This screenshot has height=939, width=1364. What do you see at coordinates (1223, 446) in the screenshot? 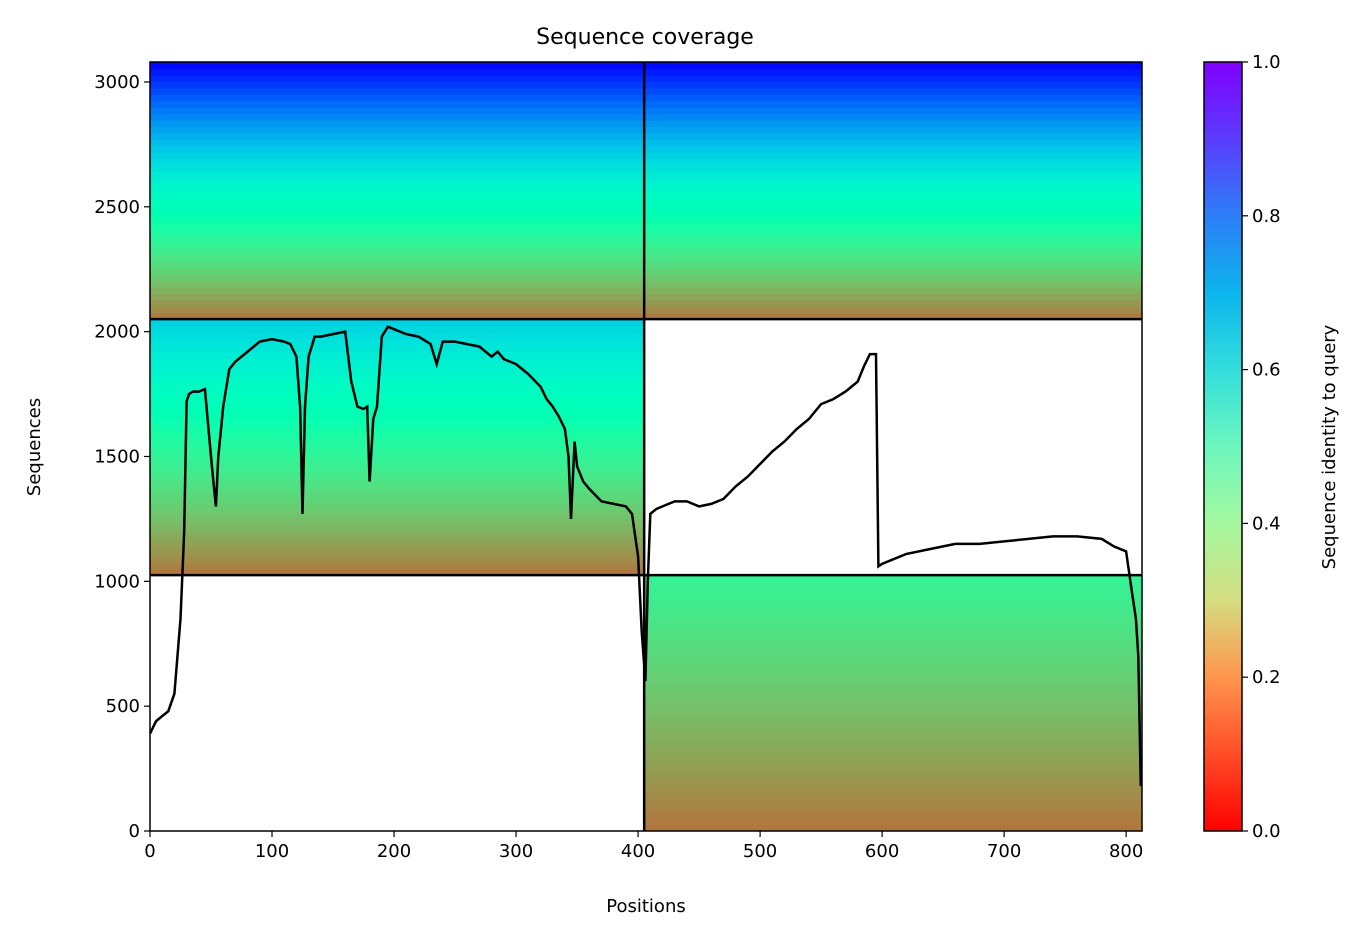
I see `colorbar` at bounding box center [1223, 446].